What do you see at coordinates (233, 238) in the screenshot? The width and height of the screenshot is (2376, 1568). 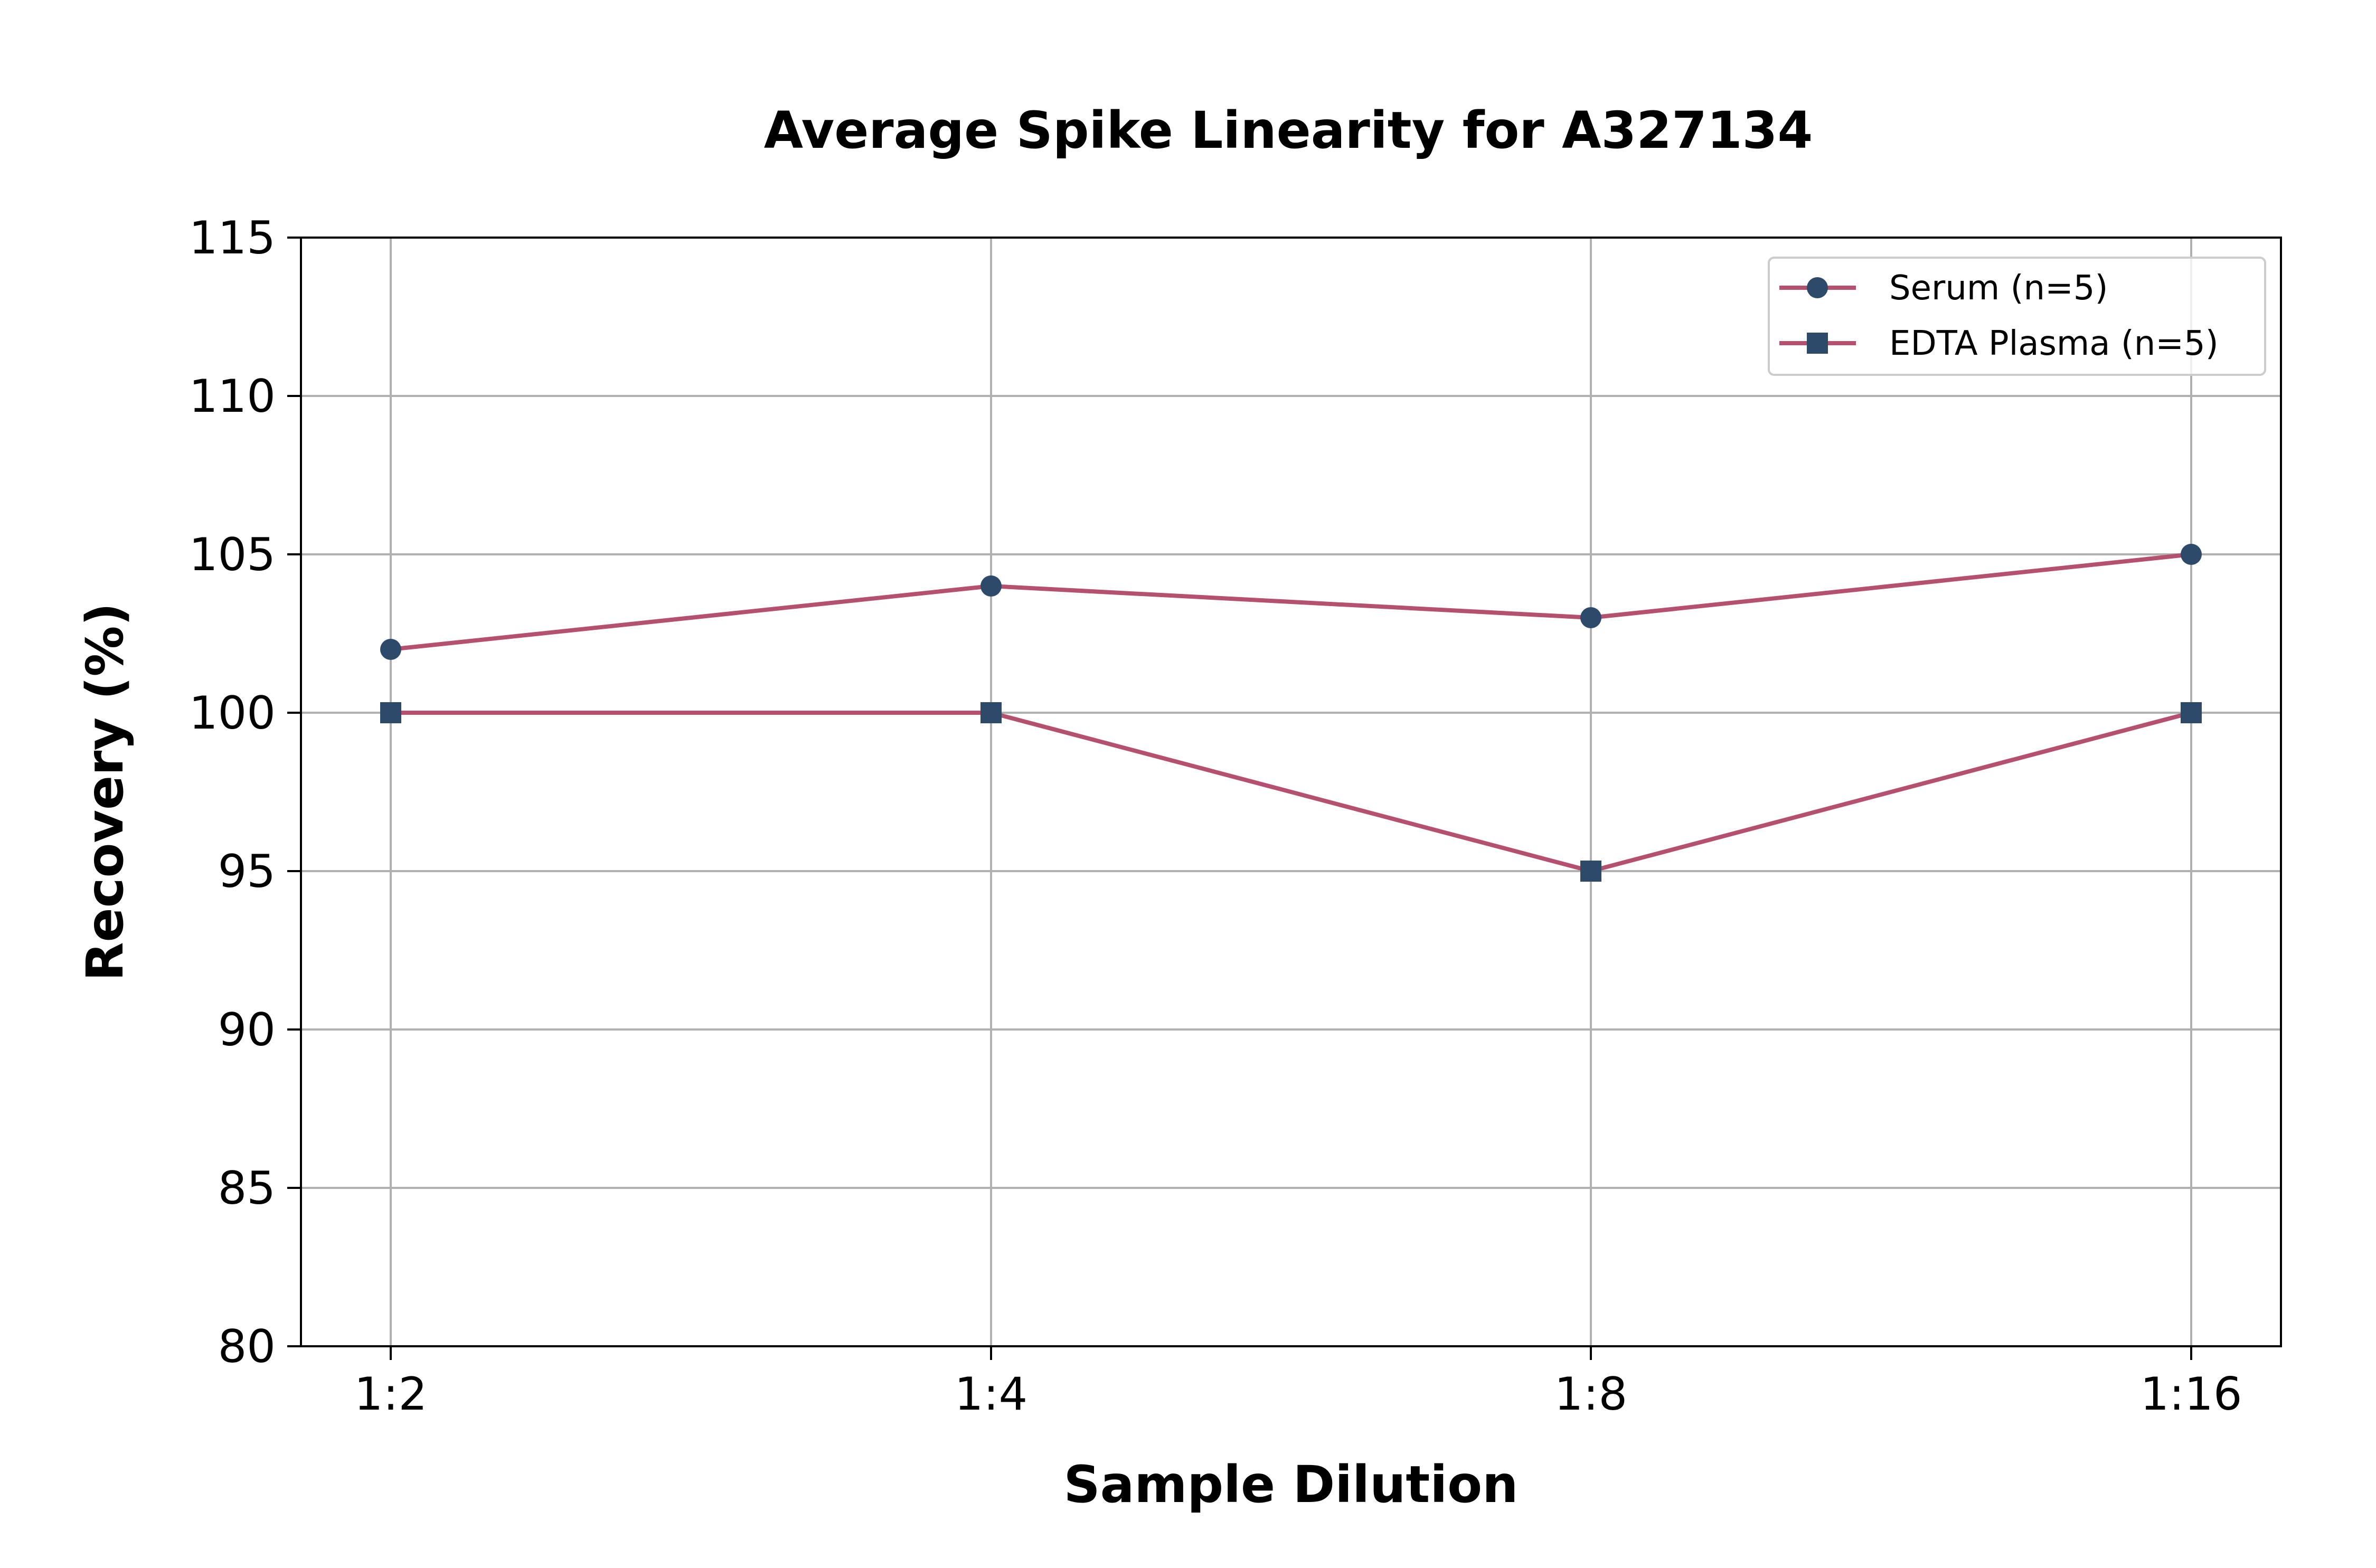 I see `y-tick-label: 115` at bounding box center [233, 238].